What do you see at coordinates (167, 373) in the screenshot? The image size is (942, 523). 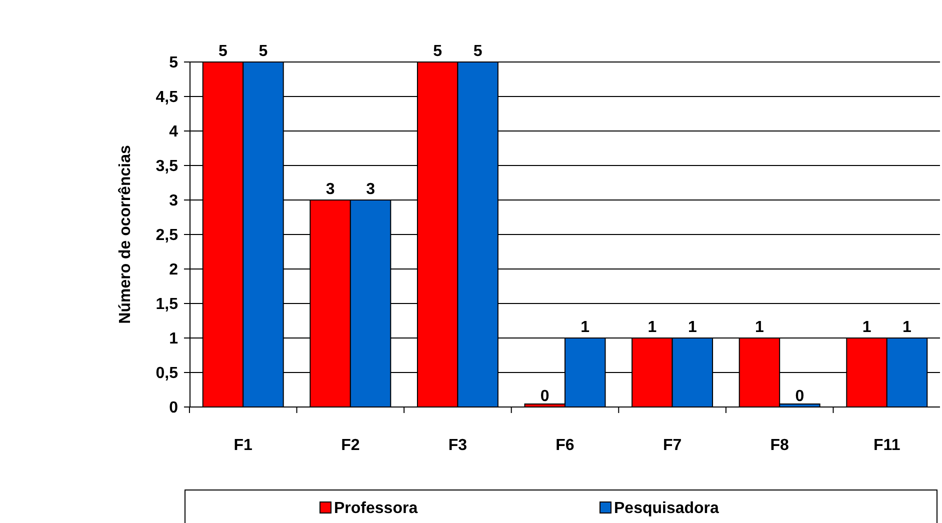 I see `y-tick-label: 0,5` at bounding box center [167, 373].